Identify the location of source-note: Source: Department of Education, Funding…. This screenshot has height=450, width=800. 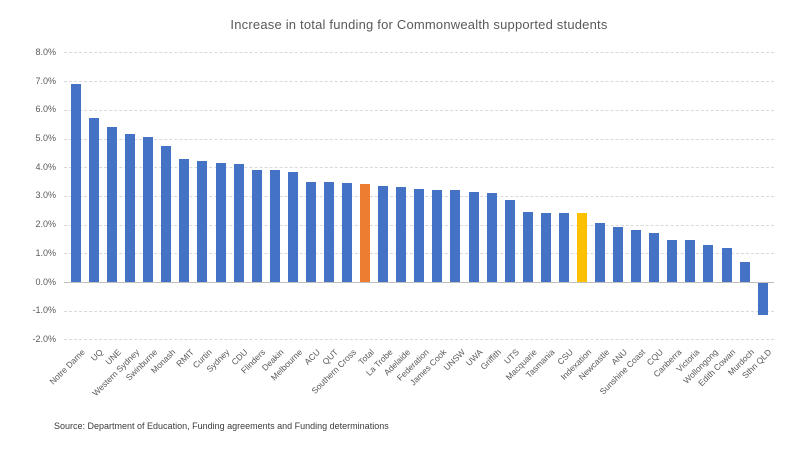
(221, 426).